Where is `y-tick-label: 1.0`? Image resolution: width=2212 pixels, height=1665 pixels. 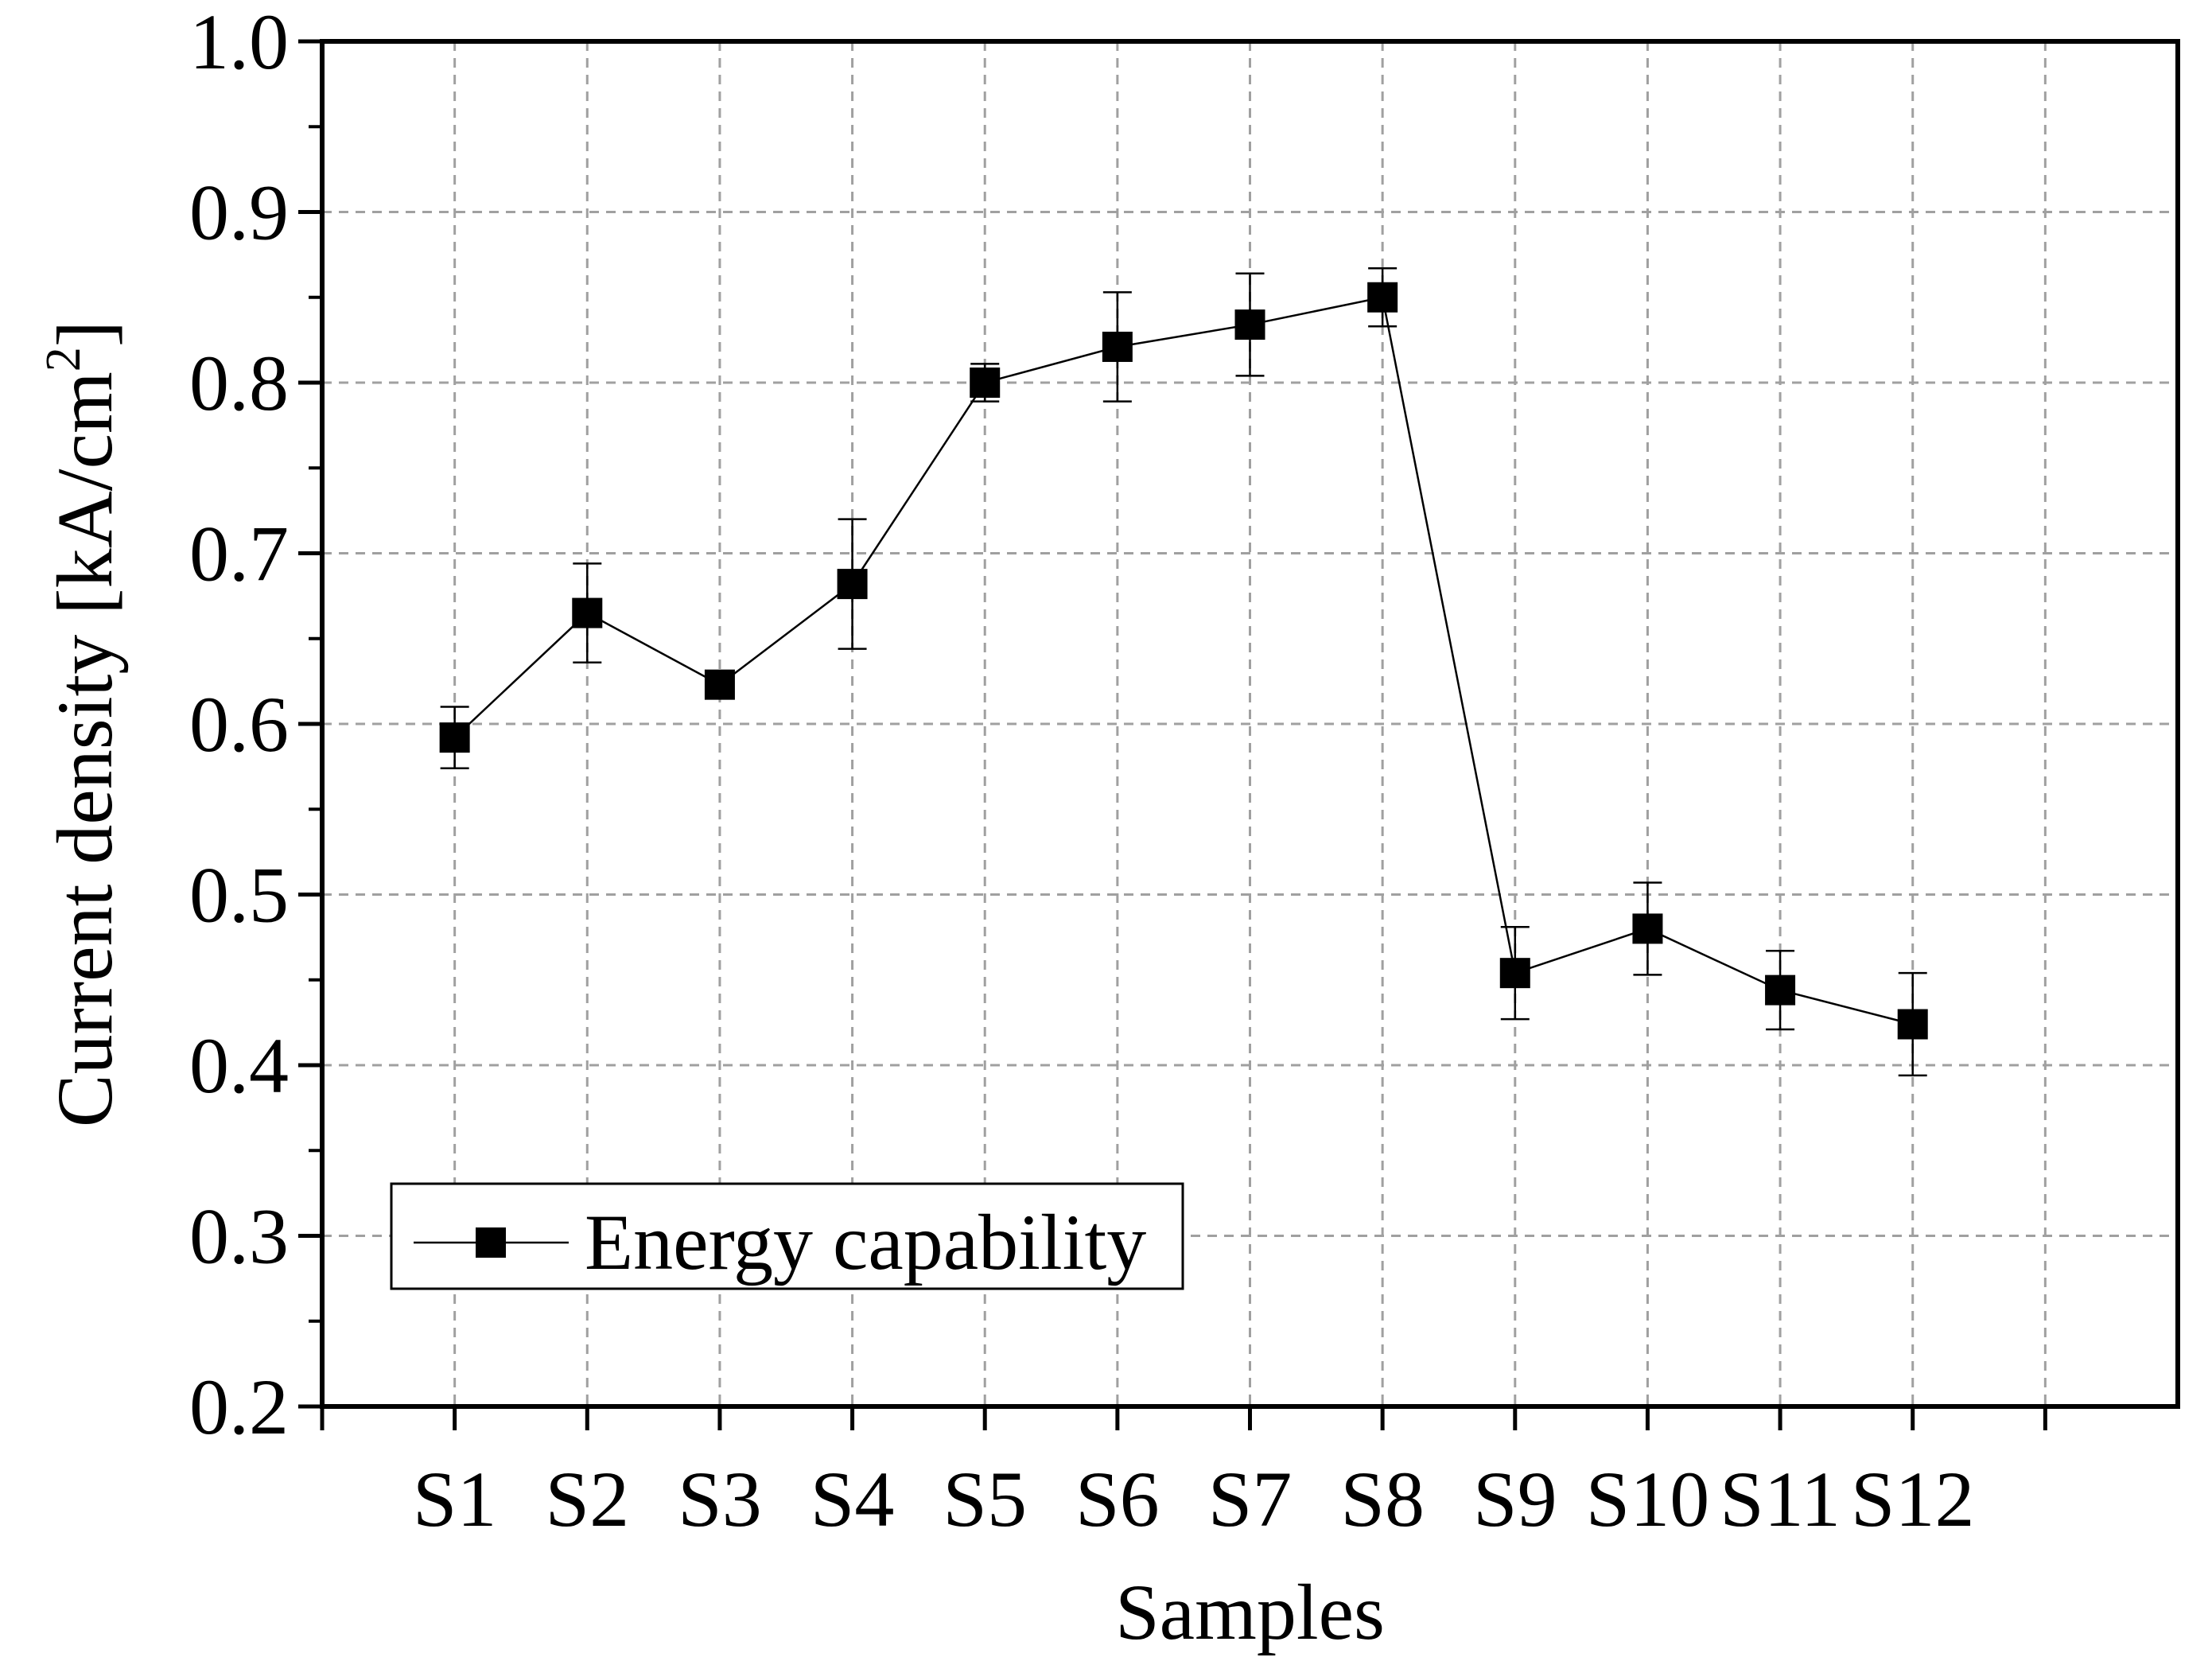 y-tick-label: 1.0 is located at coordinates (239, 43).